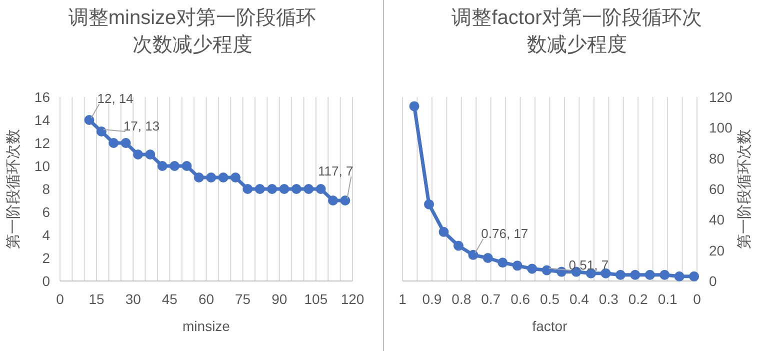  What do you see at coordinates (550, 326) in the screenshot?
I see `x-axis-title: factor` at bounding box center [550, 326].